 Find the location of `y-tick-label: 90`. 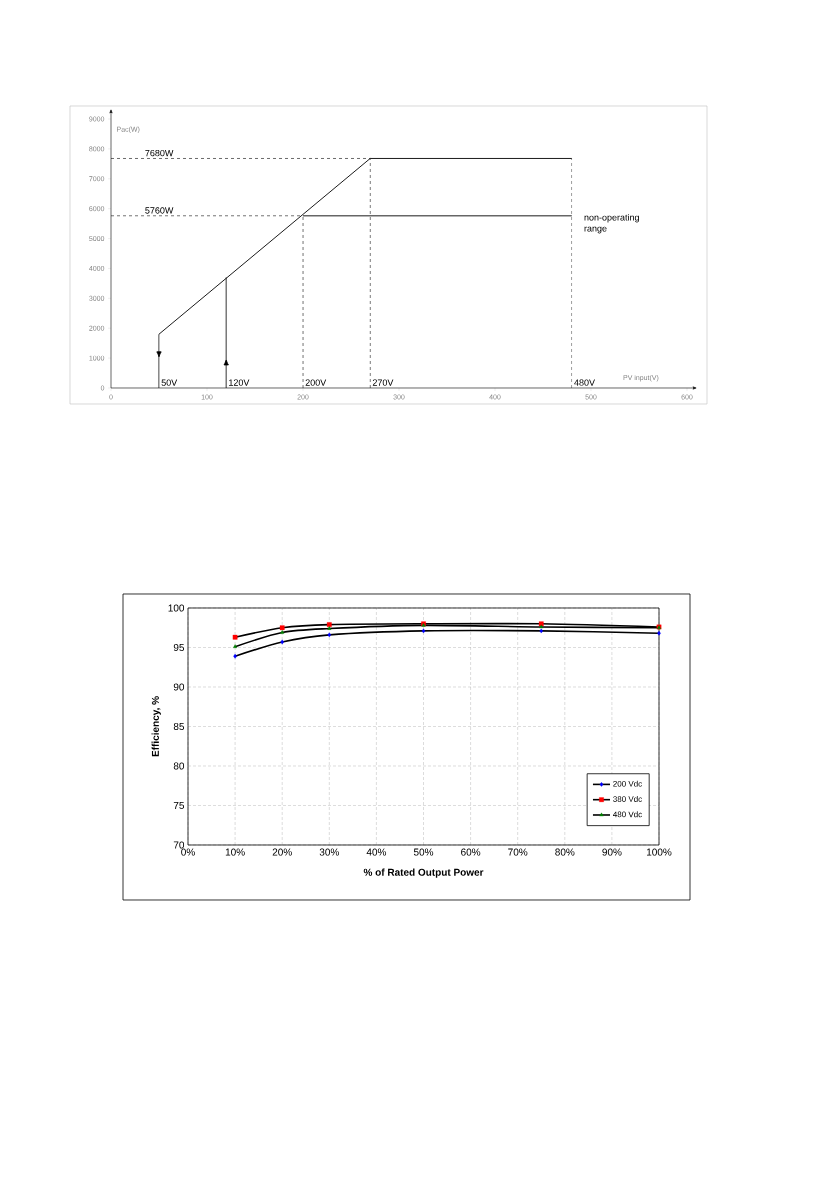

y-tick-label: 90 is located at coordinates (179, 687).